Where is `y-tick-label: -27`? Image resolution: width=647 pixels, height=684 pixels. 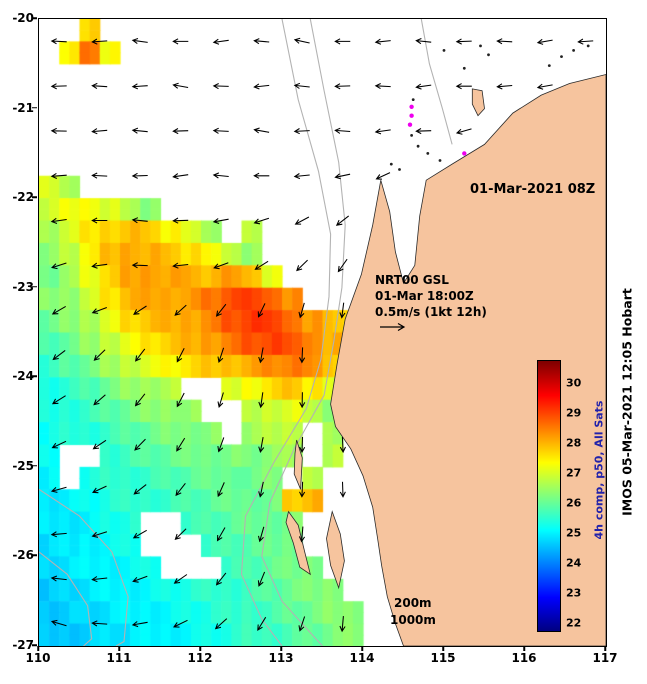
y-tick-label: -27 is located at coordinates (23, 645).